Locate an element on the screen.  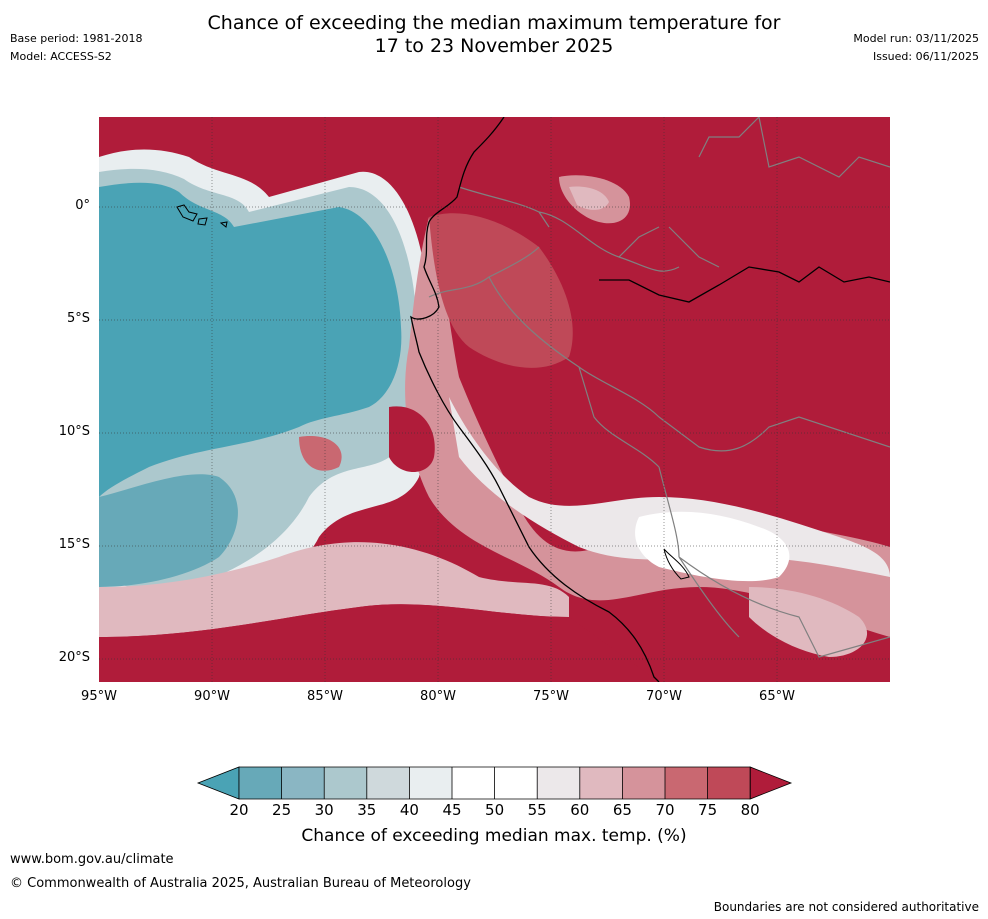
colorbar-tick-25: 25 is located at coordinates (282, 810).